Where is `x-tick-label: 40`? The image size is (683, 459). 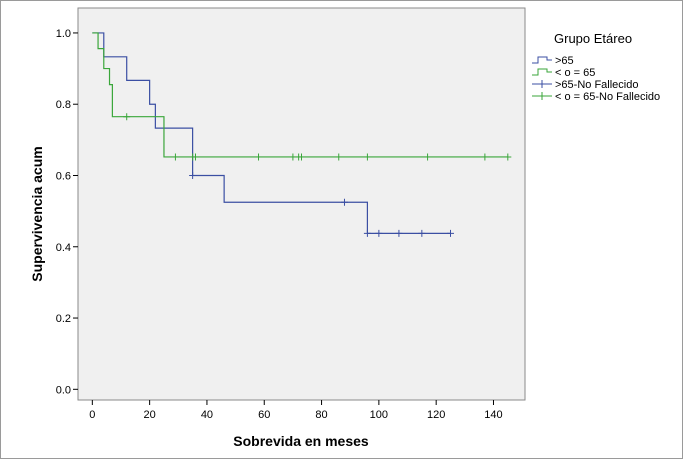 x-tick-label: 40 is located at coordinates (207, 415).